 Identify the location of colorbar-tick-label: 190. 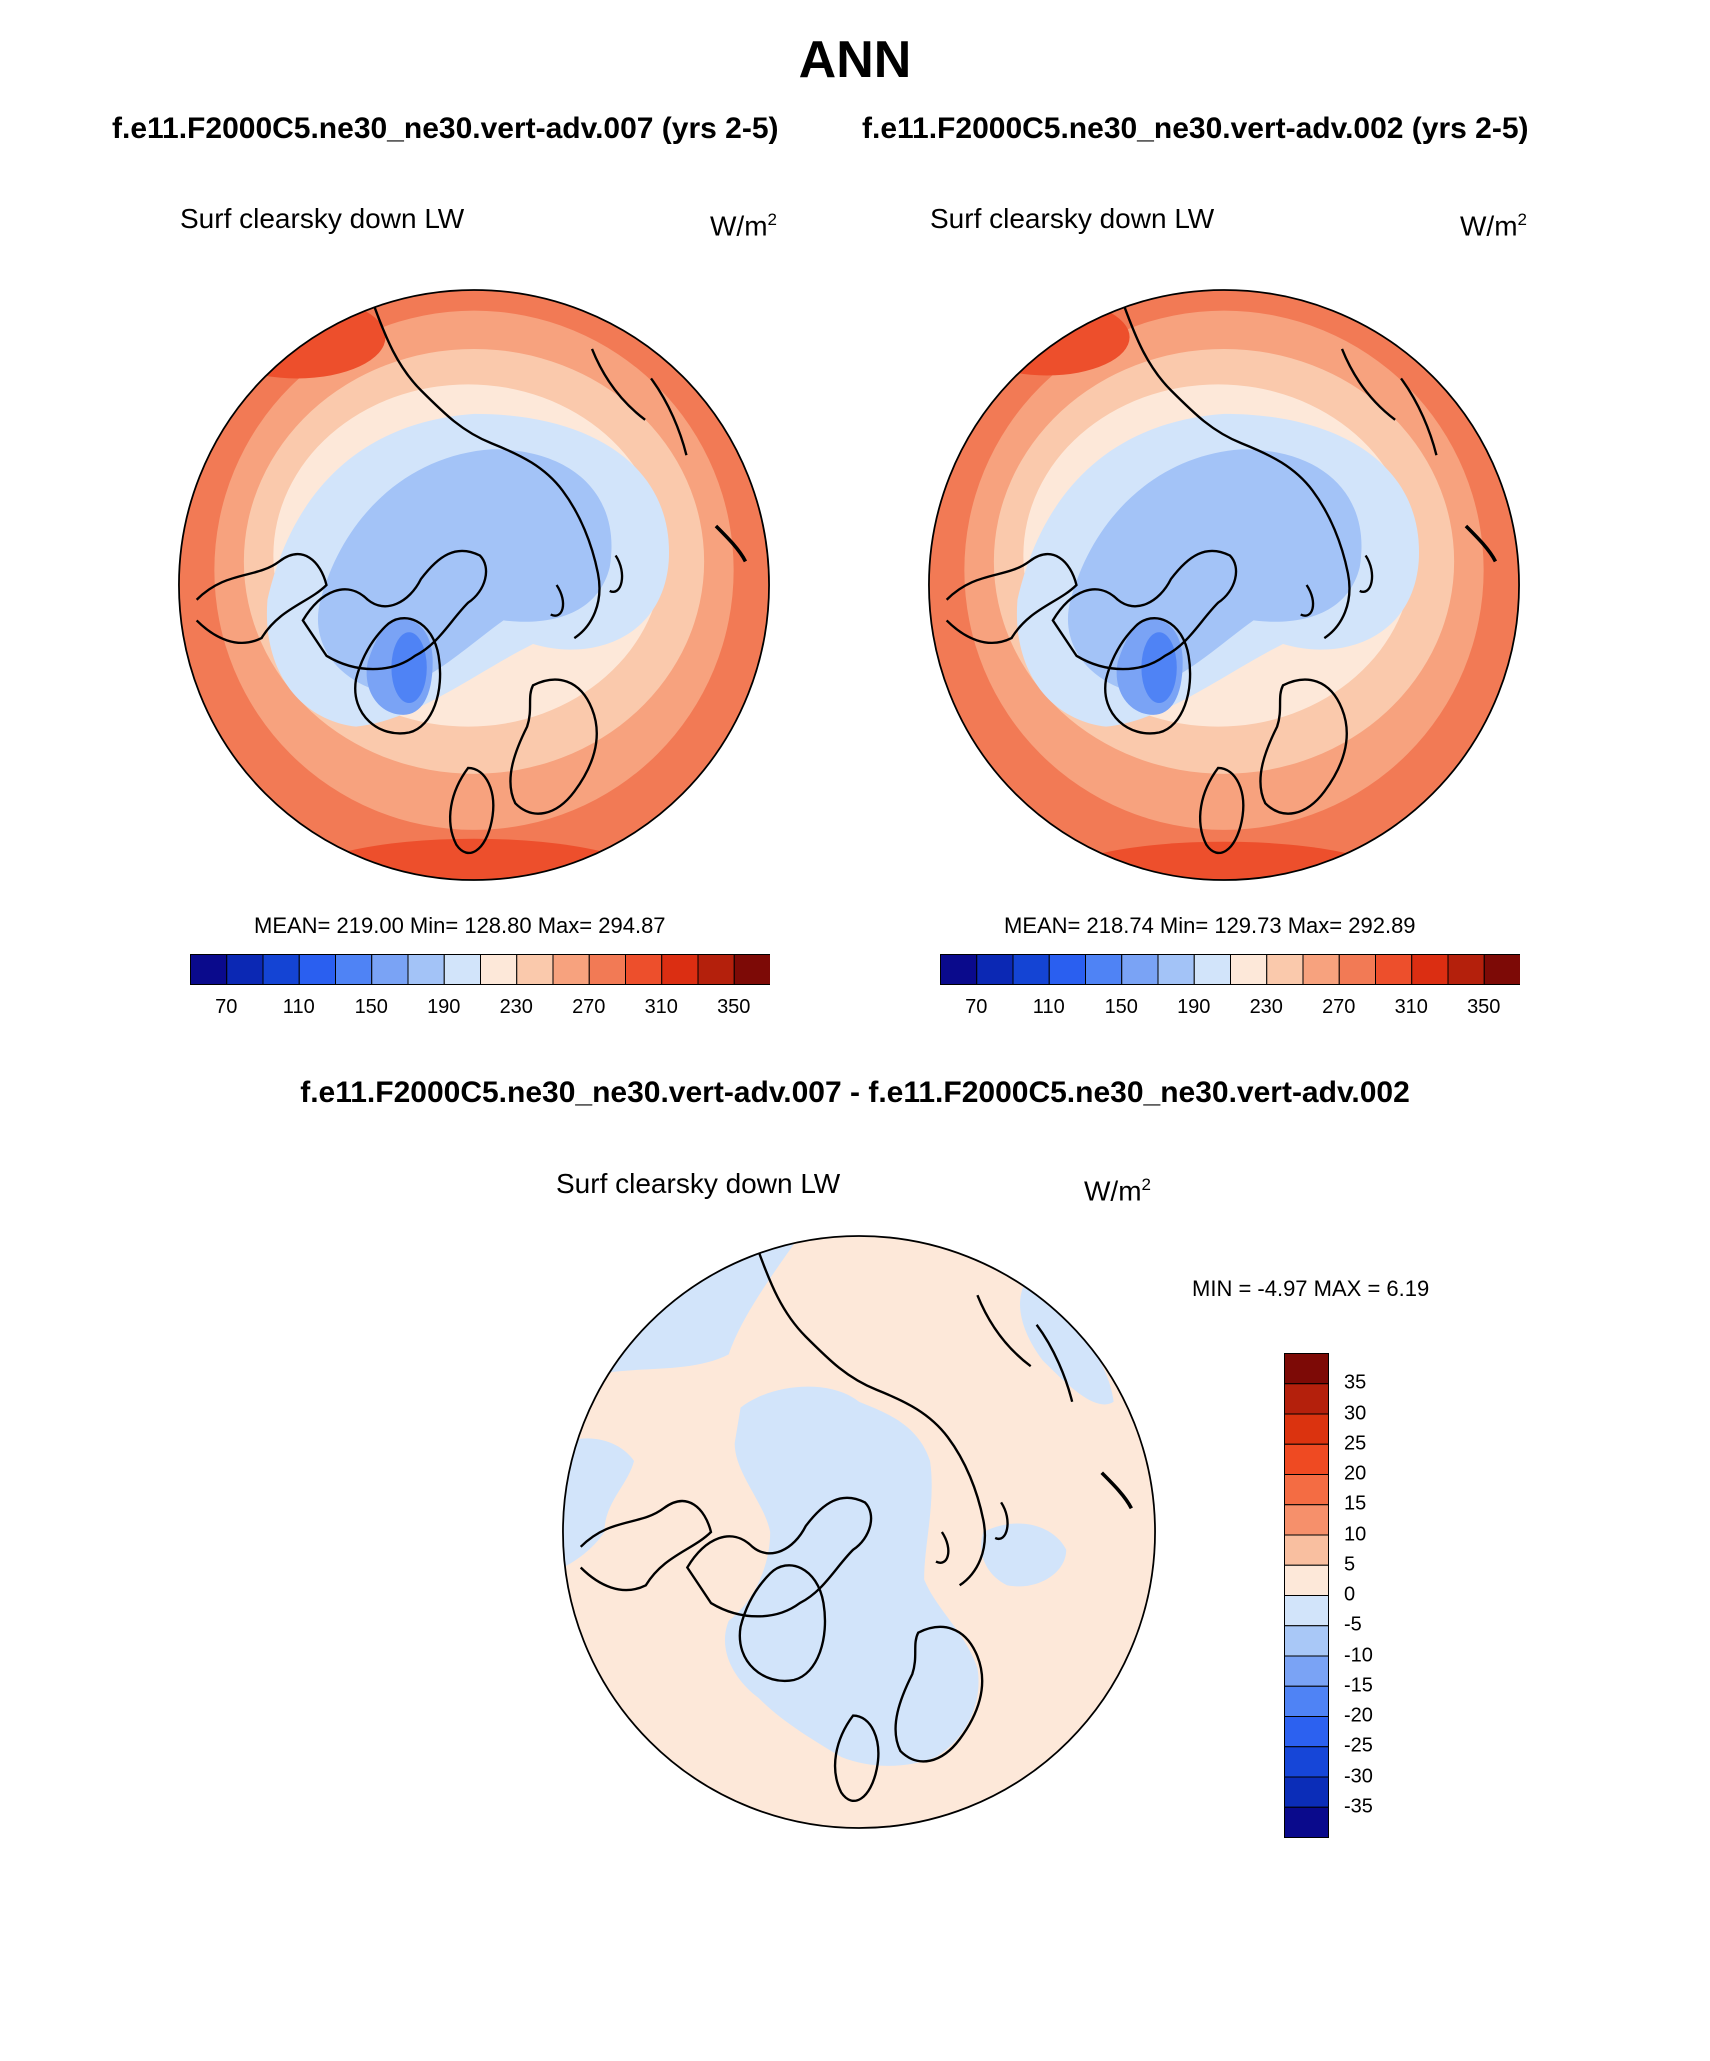
(444, 1007).